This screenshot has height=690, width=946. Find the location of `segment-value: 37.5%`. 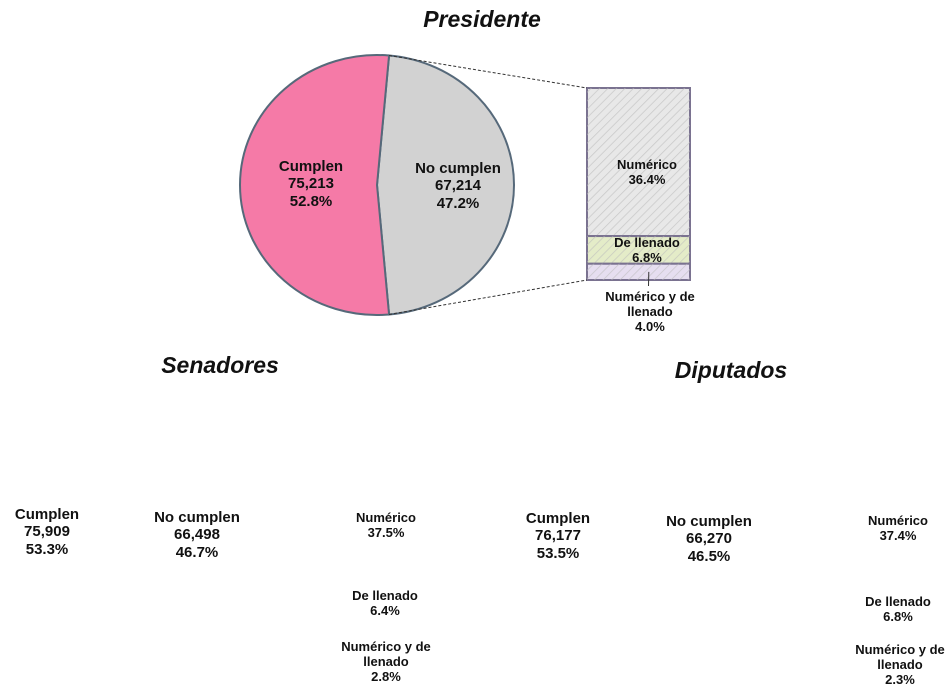

segment-value: 37.5% is located at coordinates (386, 532).